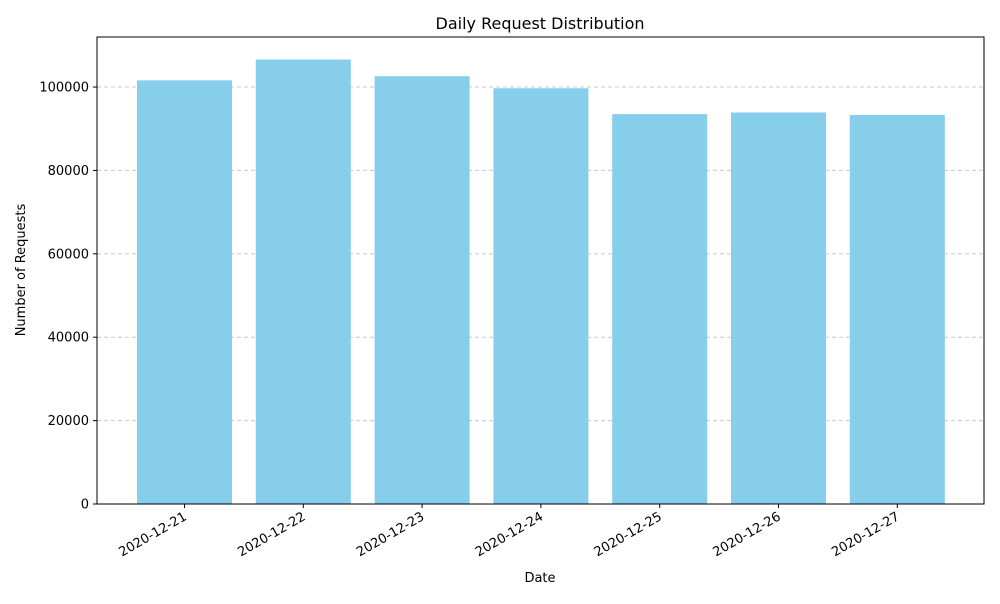 Image resolution: width=1000 pixels, height=604 pixels. I want to click on y-axis-ticks: 0 20000 40000 60000 80000 100000, so click(68, 297).